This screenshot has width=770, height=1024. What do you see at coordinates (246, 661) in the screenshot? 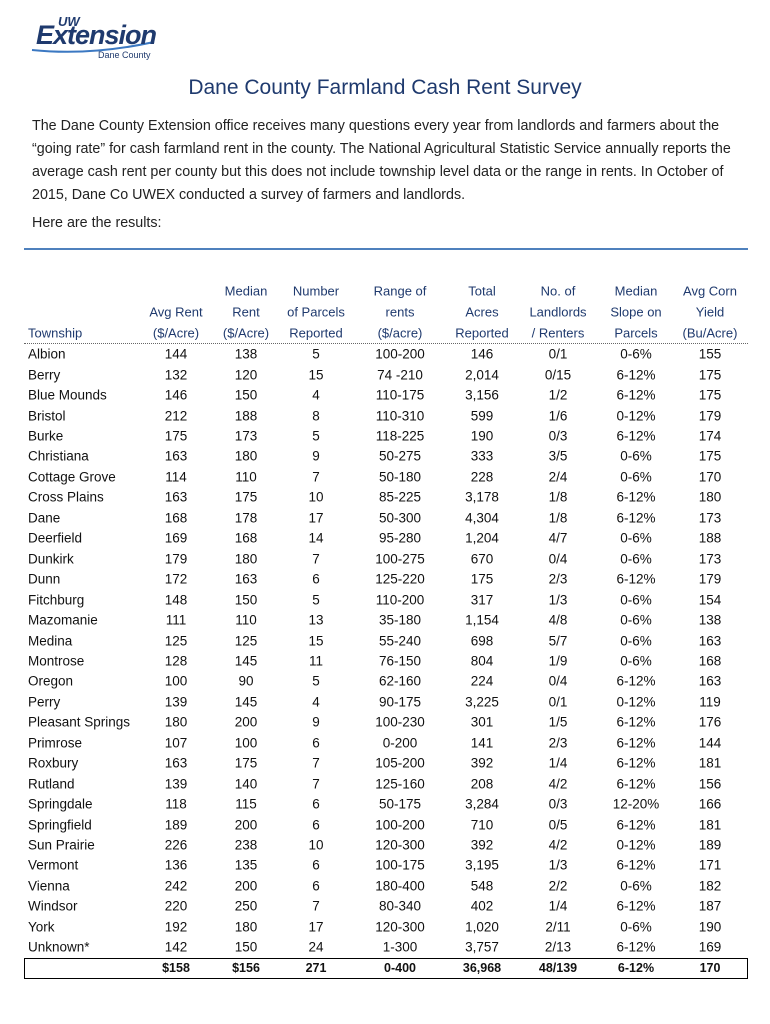
I see `table-cell: 145` at bounding box center [246, 661].